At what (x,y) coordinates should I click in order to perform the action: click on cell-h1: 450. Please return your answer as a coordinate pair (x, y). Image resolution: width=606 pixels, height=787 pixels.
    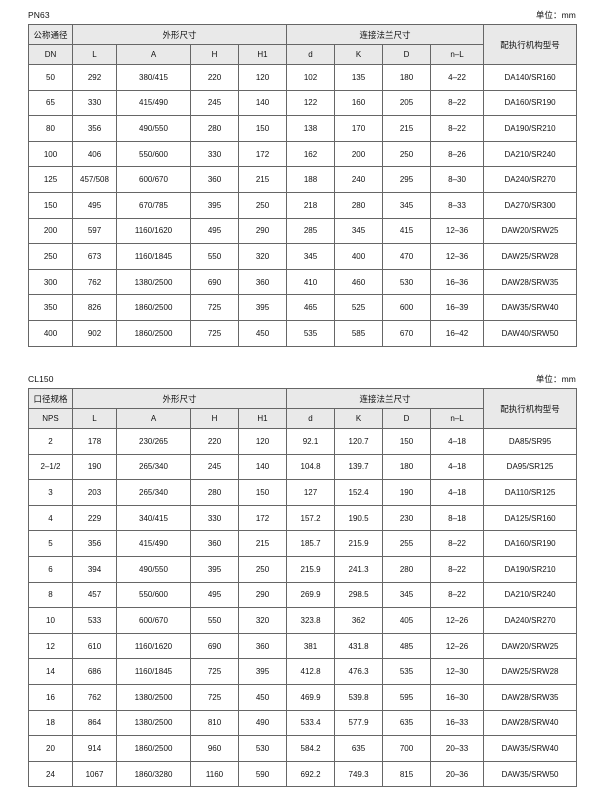
    Looking at the image, I should click on (262, 697).